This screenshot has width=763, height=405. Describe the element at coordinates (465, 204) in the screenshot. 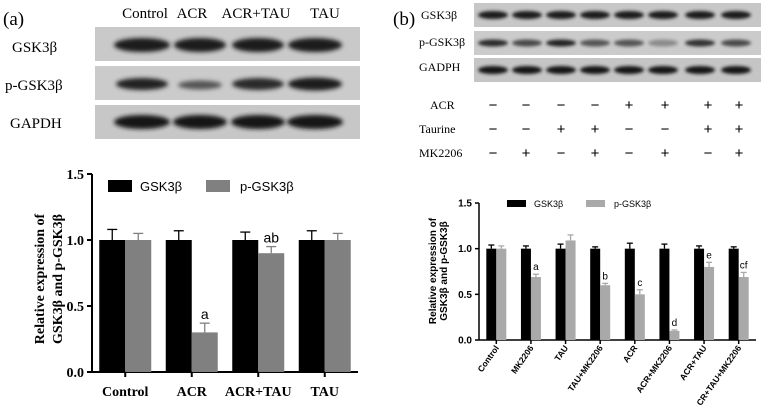

I see `y-tick-label: 1.5` at that location.